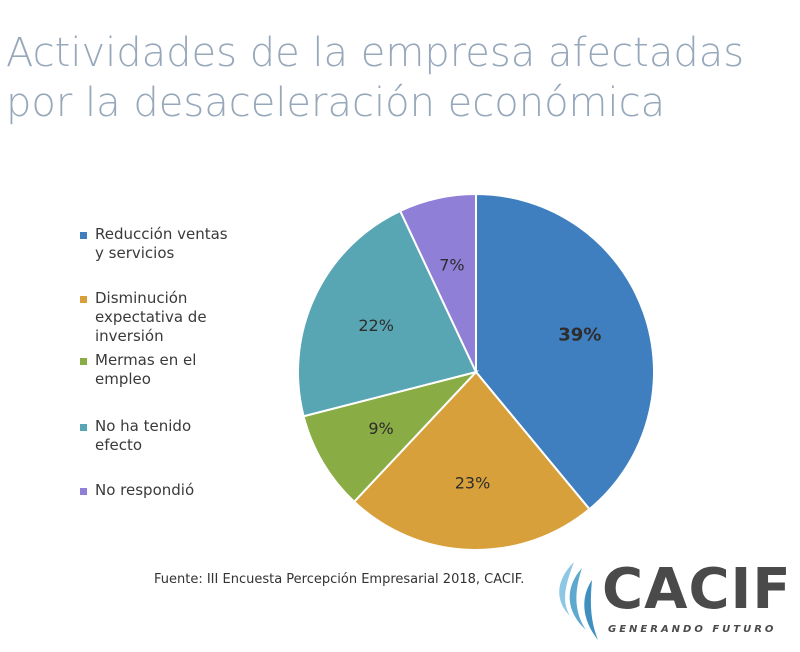 Image resolution: width=800 pixels, height=652 pixels. I want to click on cacif-logo: CACIF GENERANDO FUTURO, so click(672, 602).